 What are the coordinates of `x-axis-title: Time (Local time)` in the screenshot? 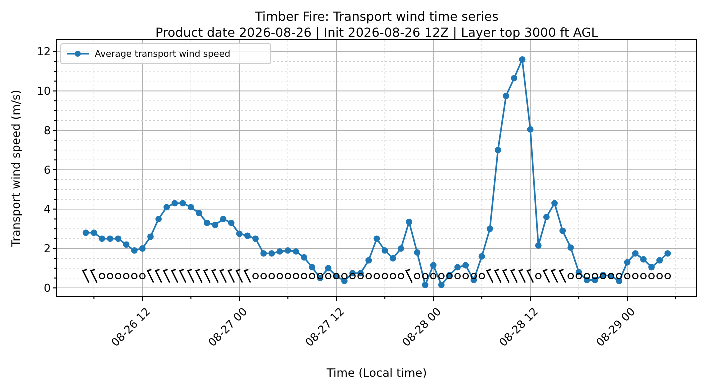 It's located at (377, 373).